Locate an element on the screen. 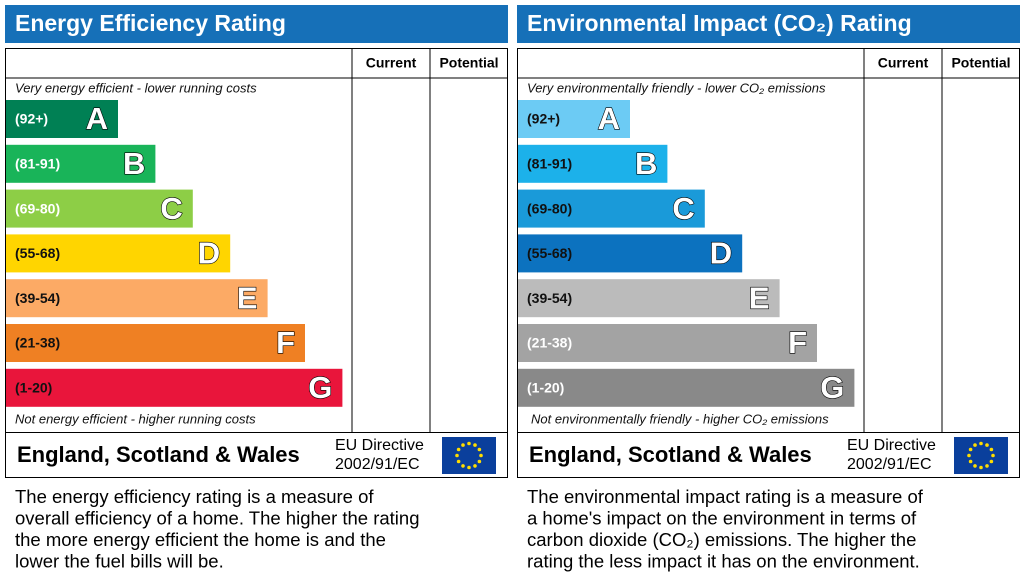 The width and height of the screenshot is (1024, 572). panel-title: Environmental Impact (CO₂) Rating is located at coordinates (719, 23).